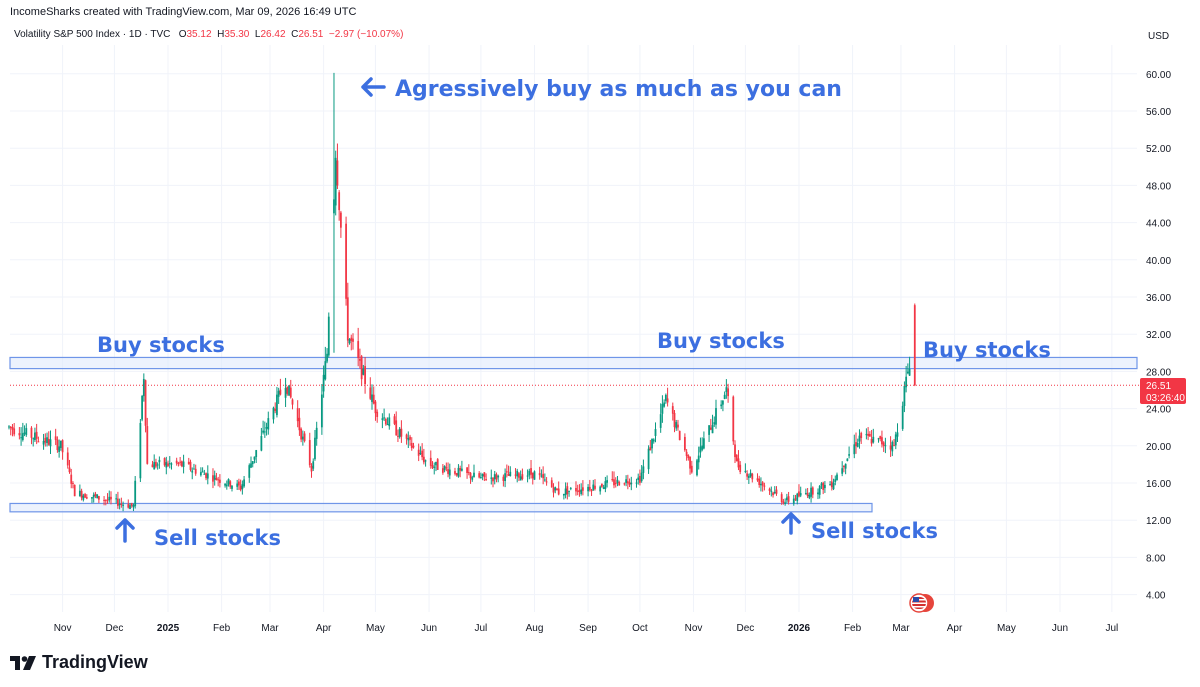 This screenshot has width=1200, height=687. I want to click on y-tick-label: 36.00, so click(1158, 298).